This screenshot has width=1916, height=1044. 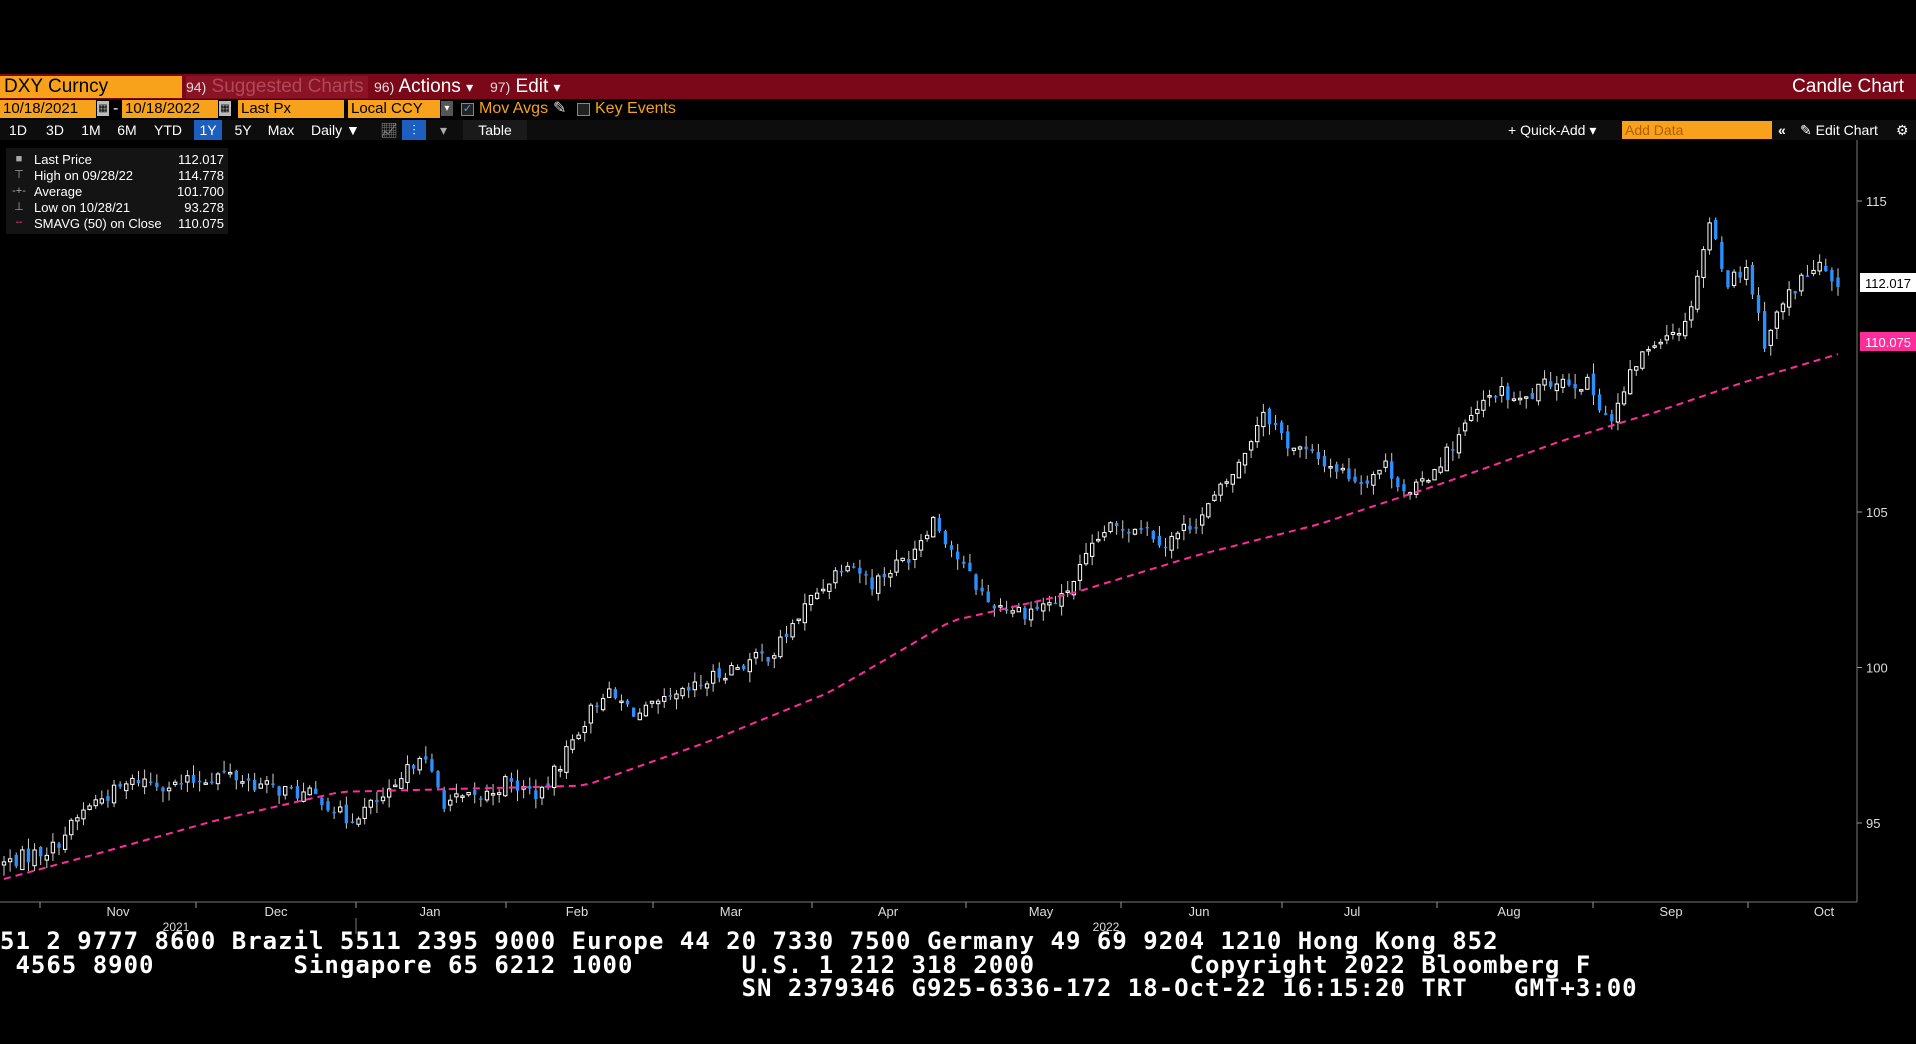 I want to click on add-data-input: Add Data, so click(x=1697, y=130).